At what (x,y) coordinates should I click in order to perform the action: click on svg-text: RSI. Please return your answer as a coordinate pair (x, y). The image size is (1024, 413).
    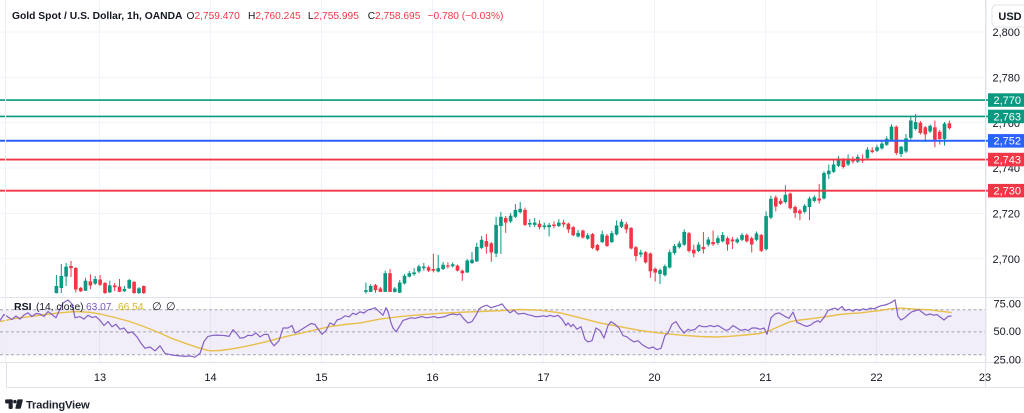
    Looking at the image, I should click on (23, 307).